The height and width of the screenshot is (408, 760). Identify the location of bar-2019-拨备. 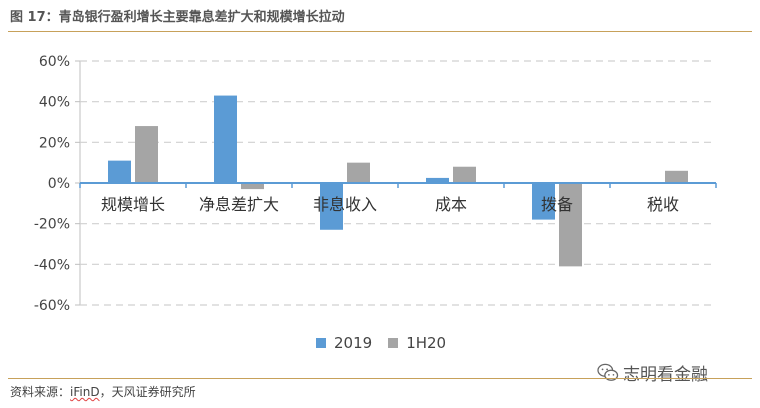
(543, 201).